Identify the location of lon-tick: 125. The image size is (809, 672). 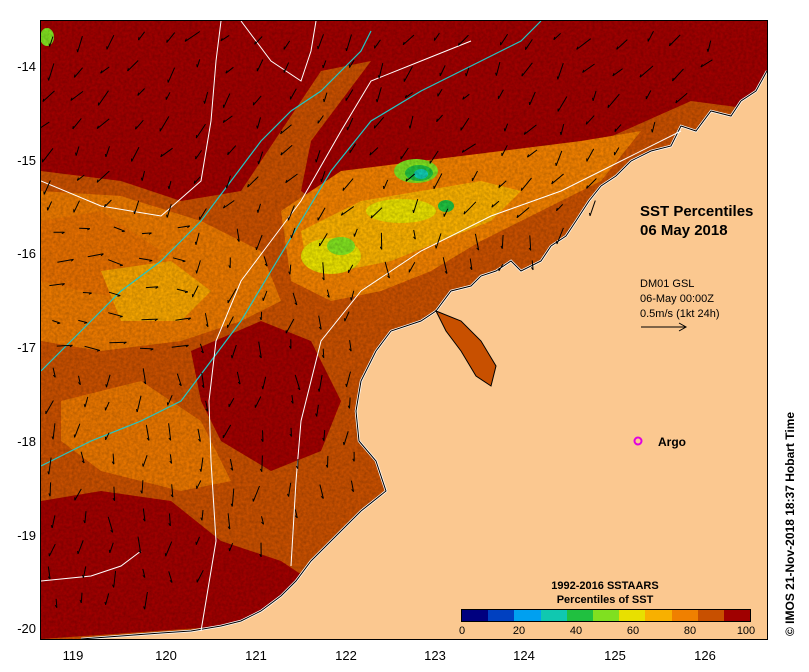
(615, 655).